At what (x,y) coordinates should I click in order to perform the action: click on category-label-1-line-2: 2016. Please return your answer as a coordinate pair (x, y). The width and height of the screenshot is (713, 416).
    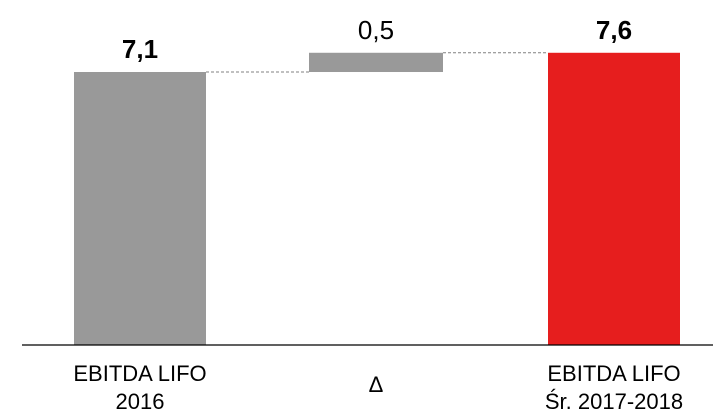
    Looking at the image, I should click on (140, 401).